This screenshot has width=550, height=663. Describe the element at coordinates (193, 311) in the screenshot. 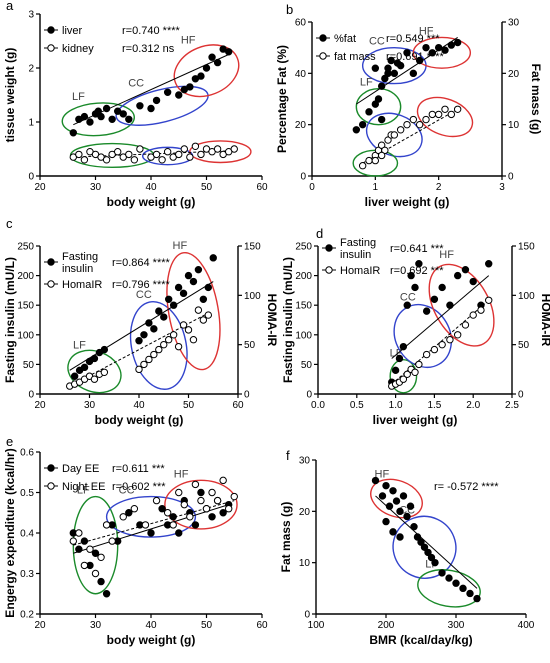

I see `group-ellipse-hf` at that location.